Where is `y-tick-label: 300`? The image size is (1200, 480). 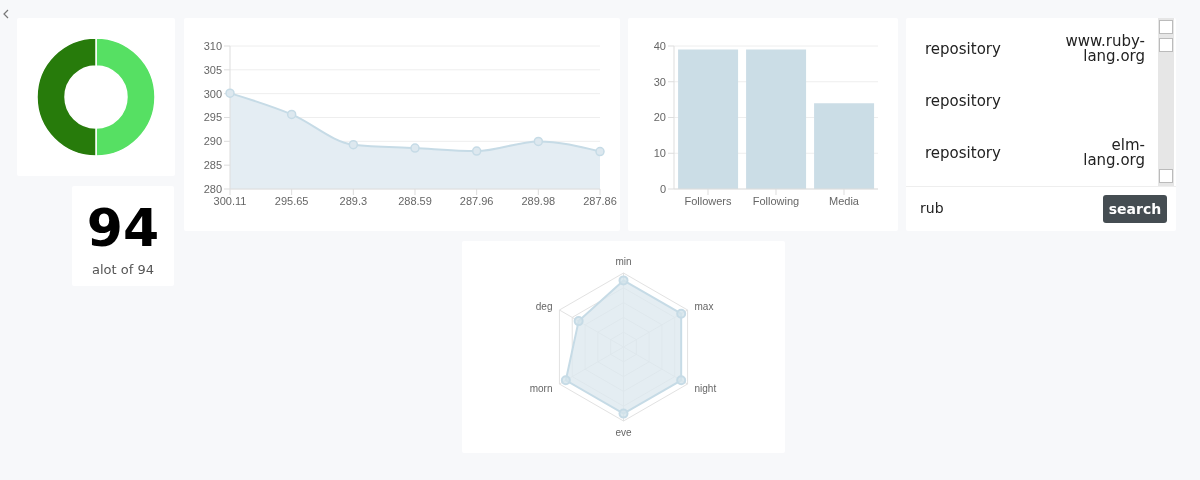 y-tick-label: 300 is located at coordinates (212, 93).